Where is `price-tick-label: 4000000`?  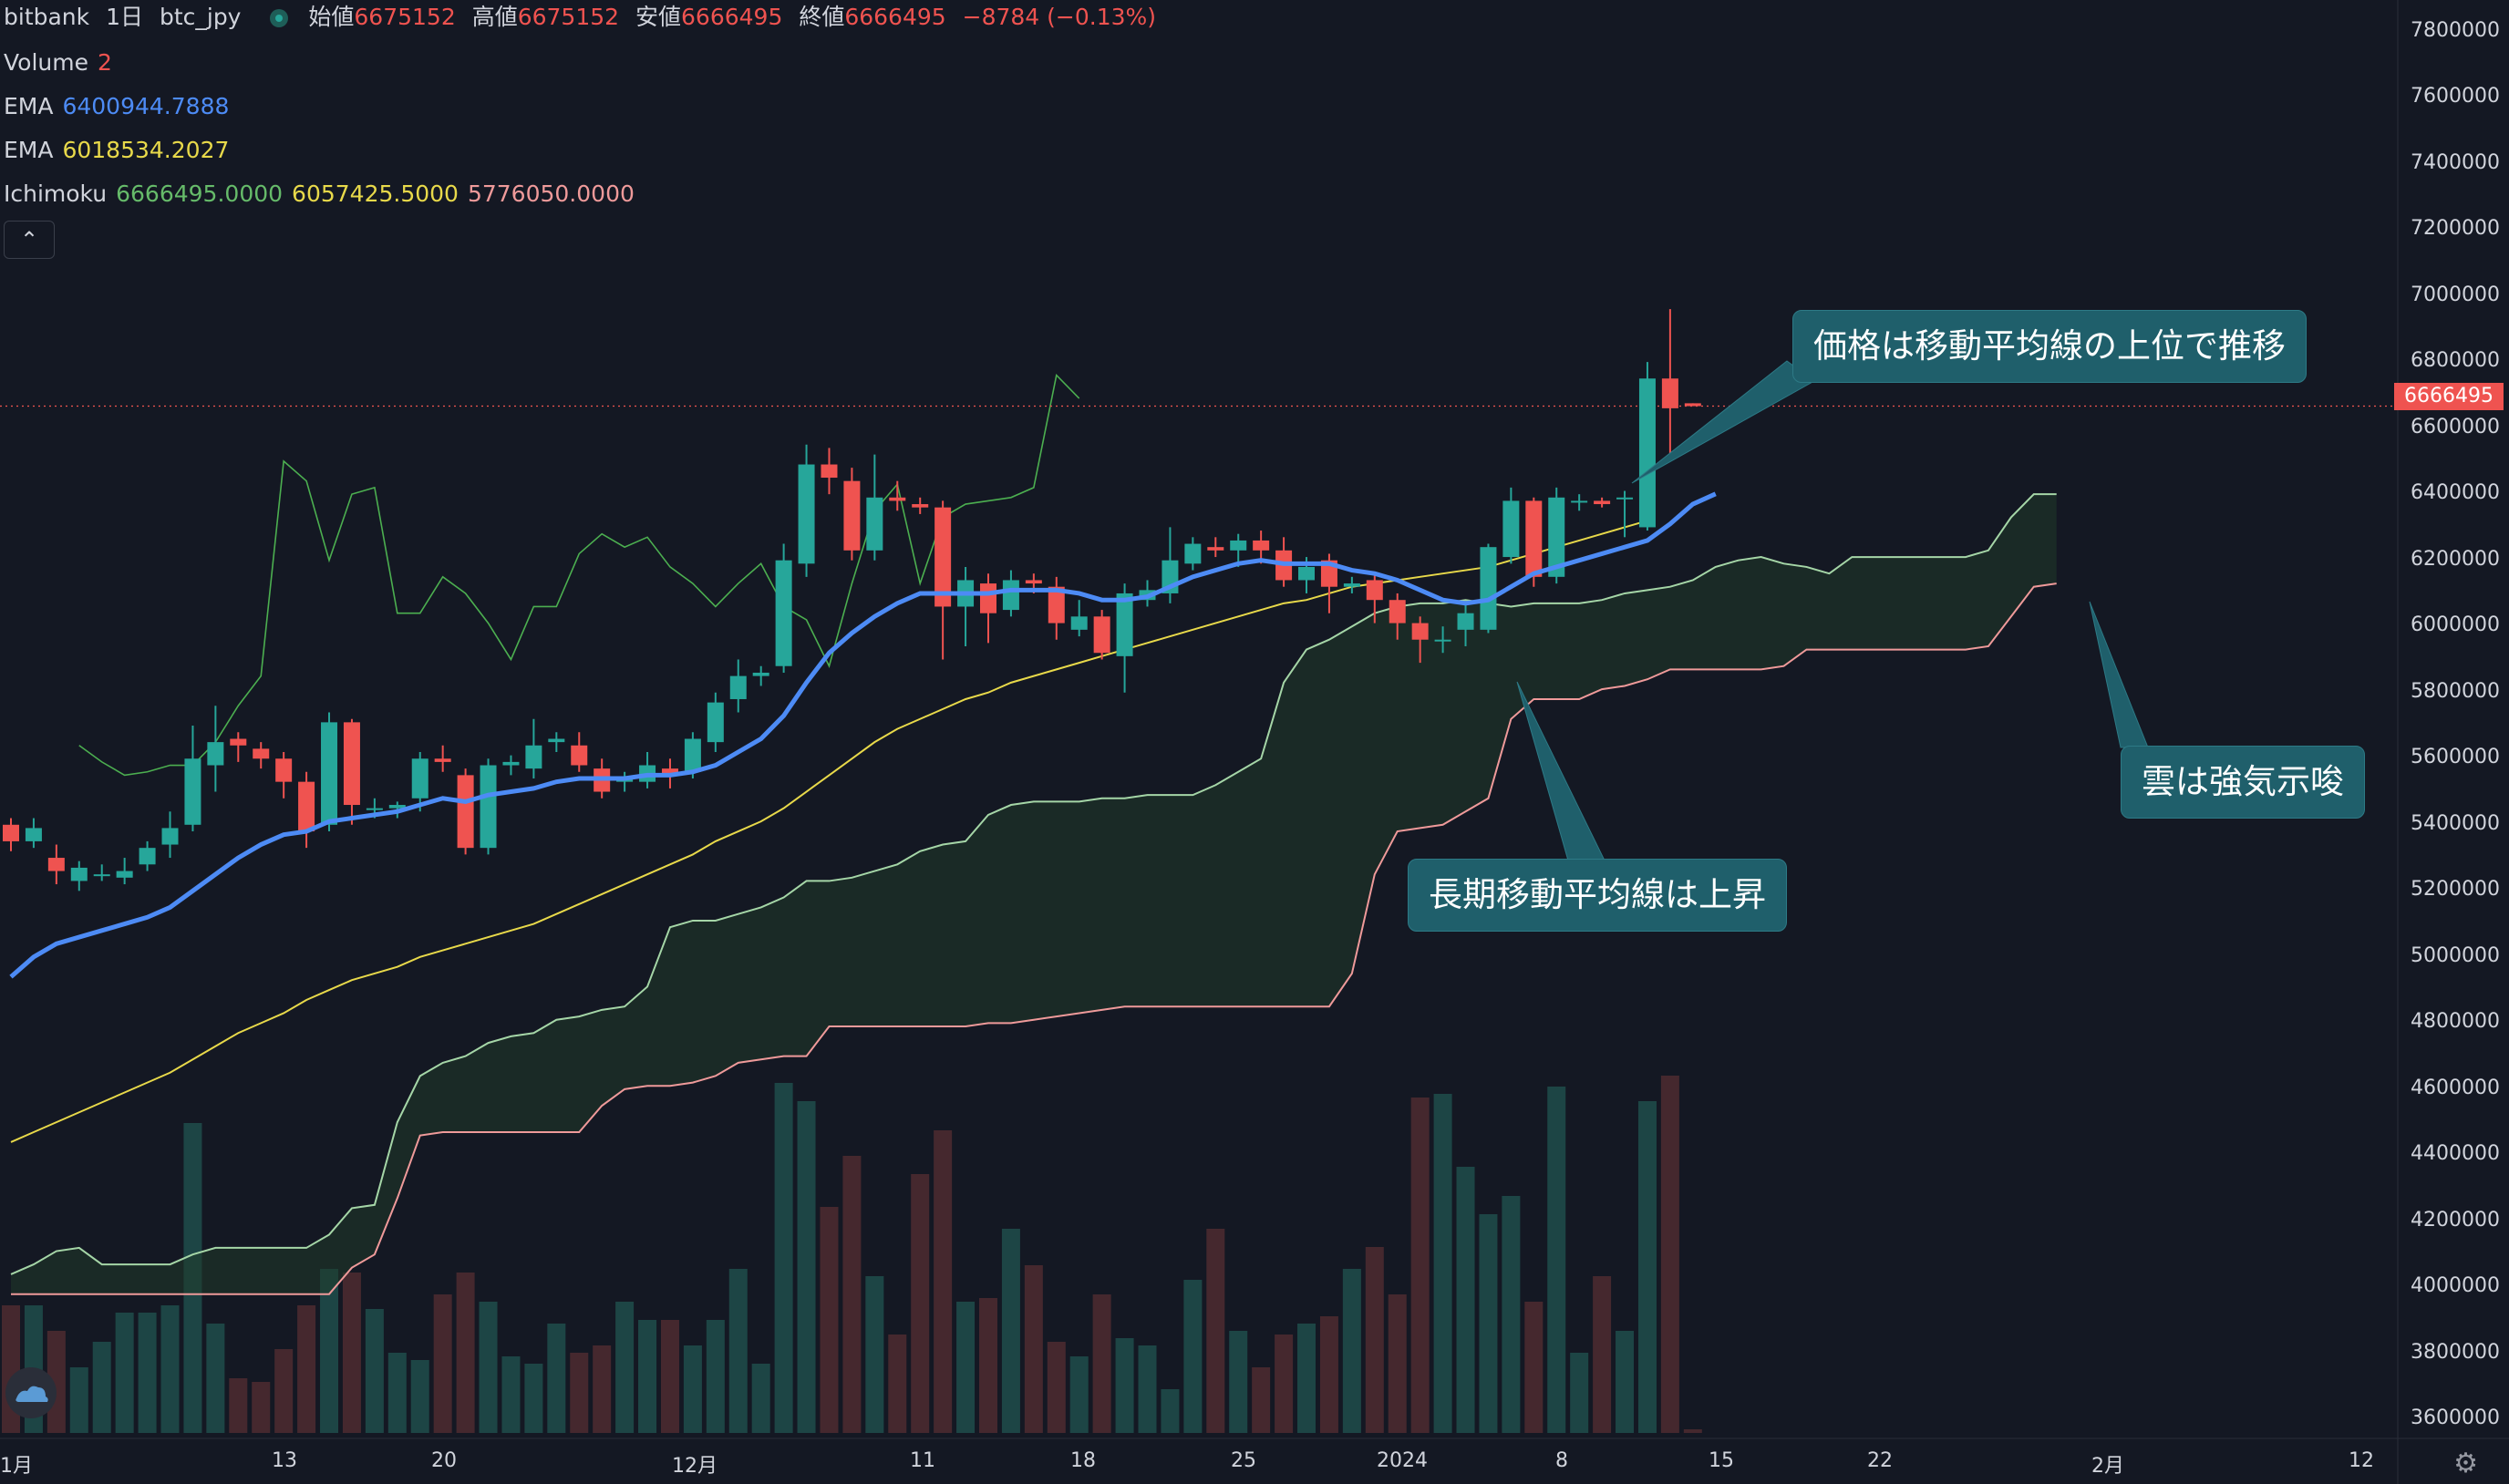 price-tick-label: 4000000 is located at coordinates (2455, 1286).